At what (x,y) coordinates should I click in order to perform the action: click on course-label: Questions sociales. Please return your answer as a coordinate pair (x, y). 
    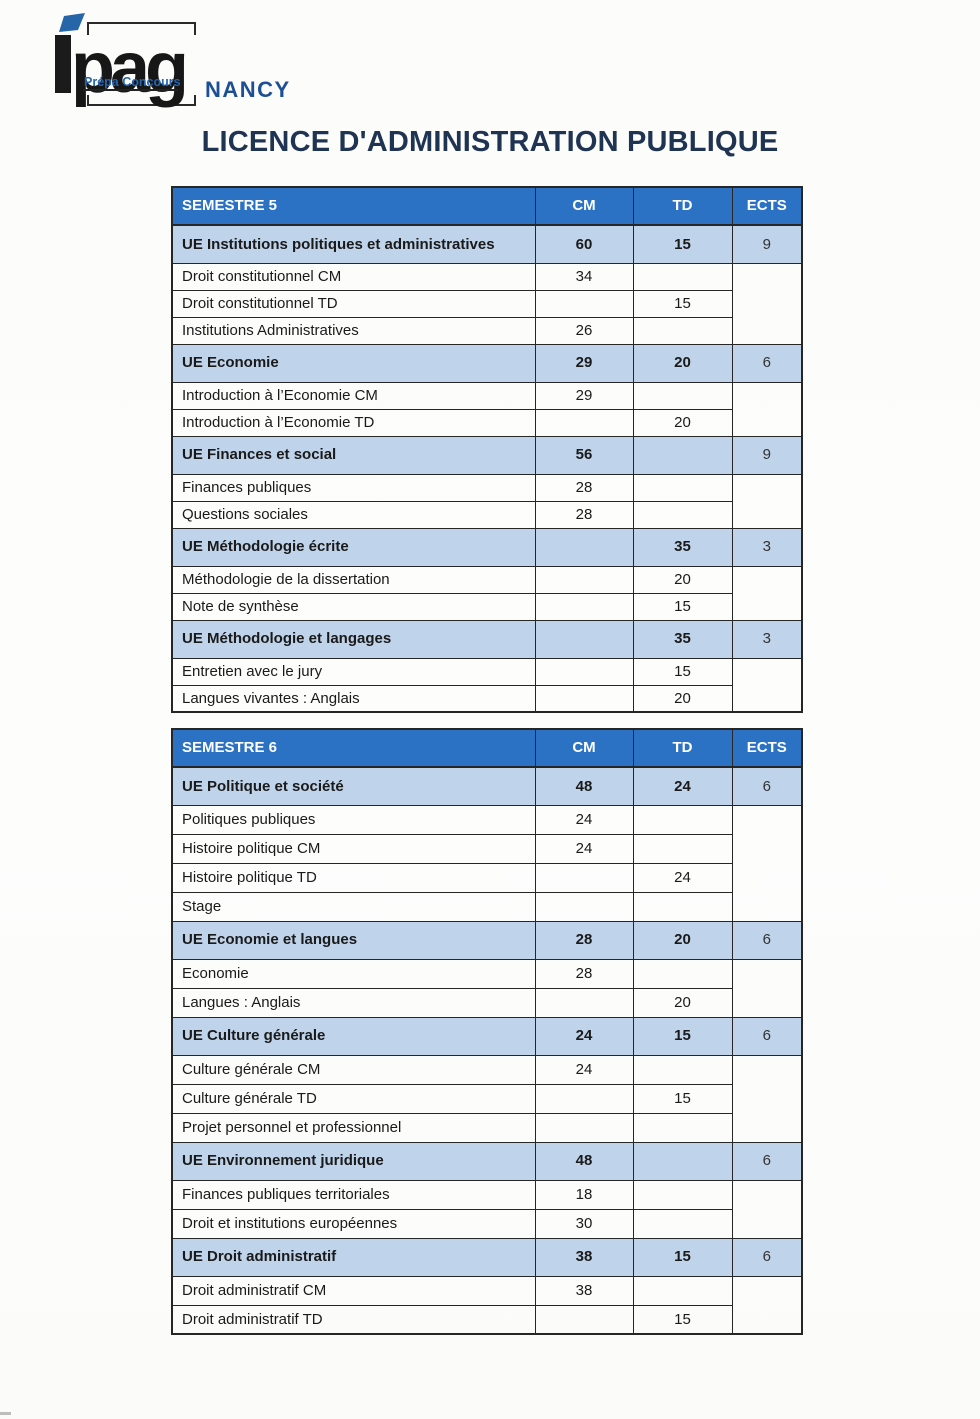
    Looking at the image, I should click on (353, 514).